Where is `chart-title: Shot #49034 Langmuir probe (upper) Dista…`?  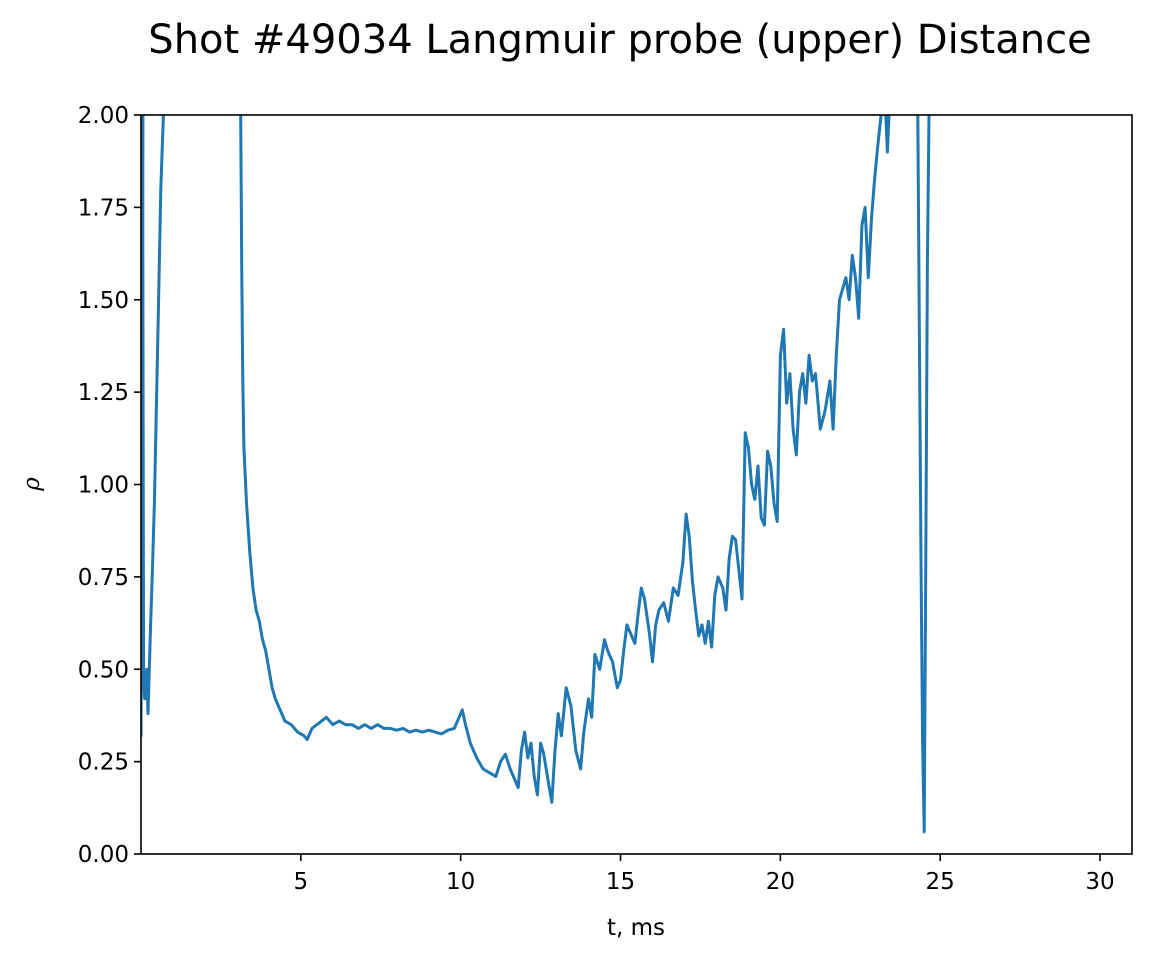 chart-title: Shot #49034 Langmuir probe (upper) Dista… is located at coordinates (619, 40).